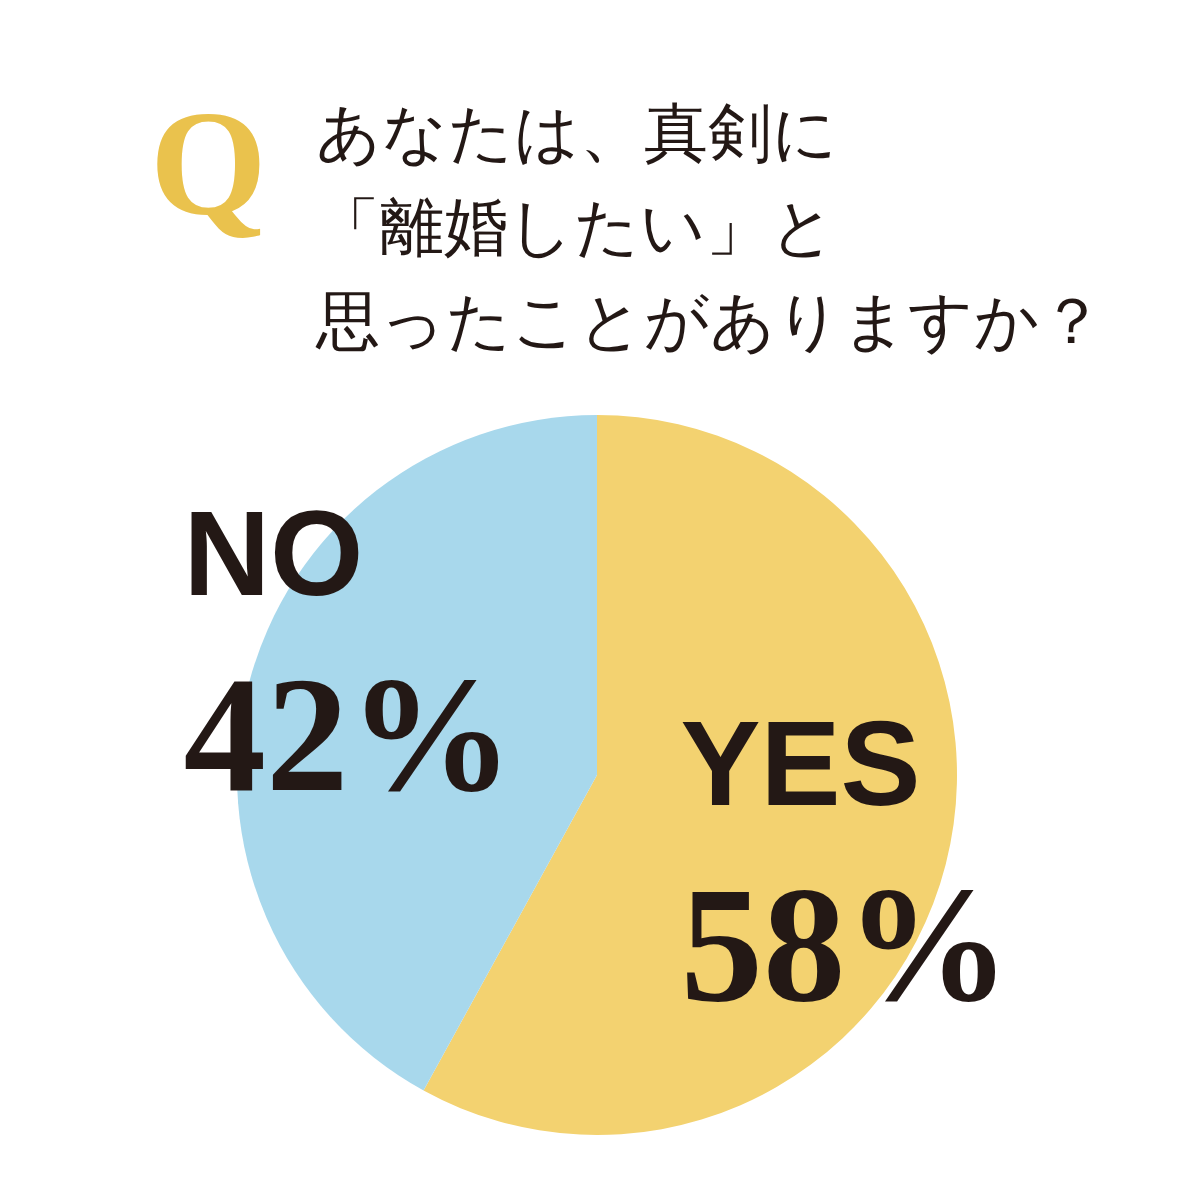  What do you see at coordinates (800, 763) in the screenshot?
I see `slice-label: YES` at bounding box center [800, 763].